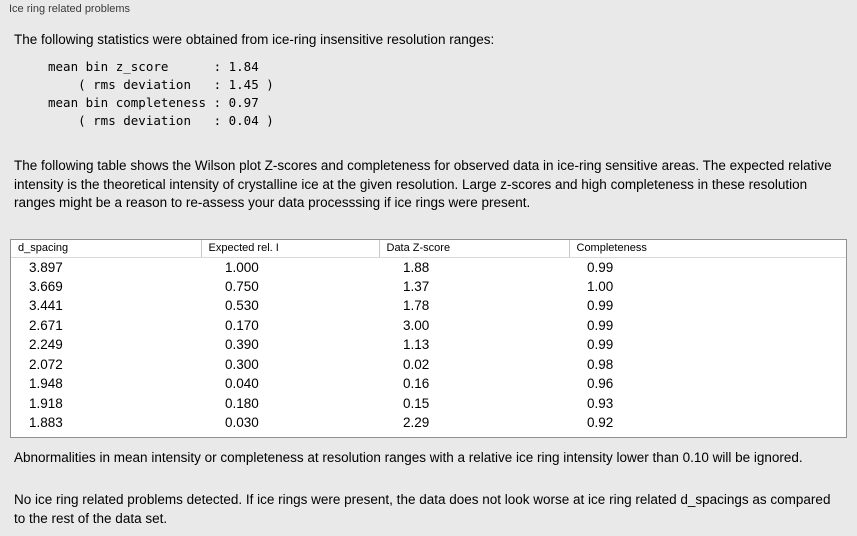 Image resolution: width=857 pixels, height=536 pixels. What do you see at coordinates (46, 306) in the screenshot?
I see `table-cell: 3.441` at bounding box center [46, 306].